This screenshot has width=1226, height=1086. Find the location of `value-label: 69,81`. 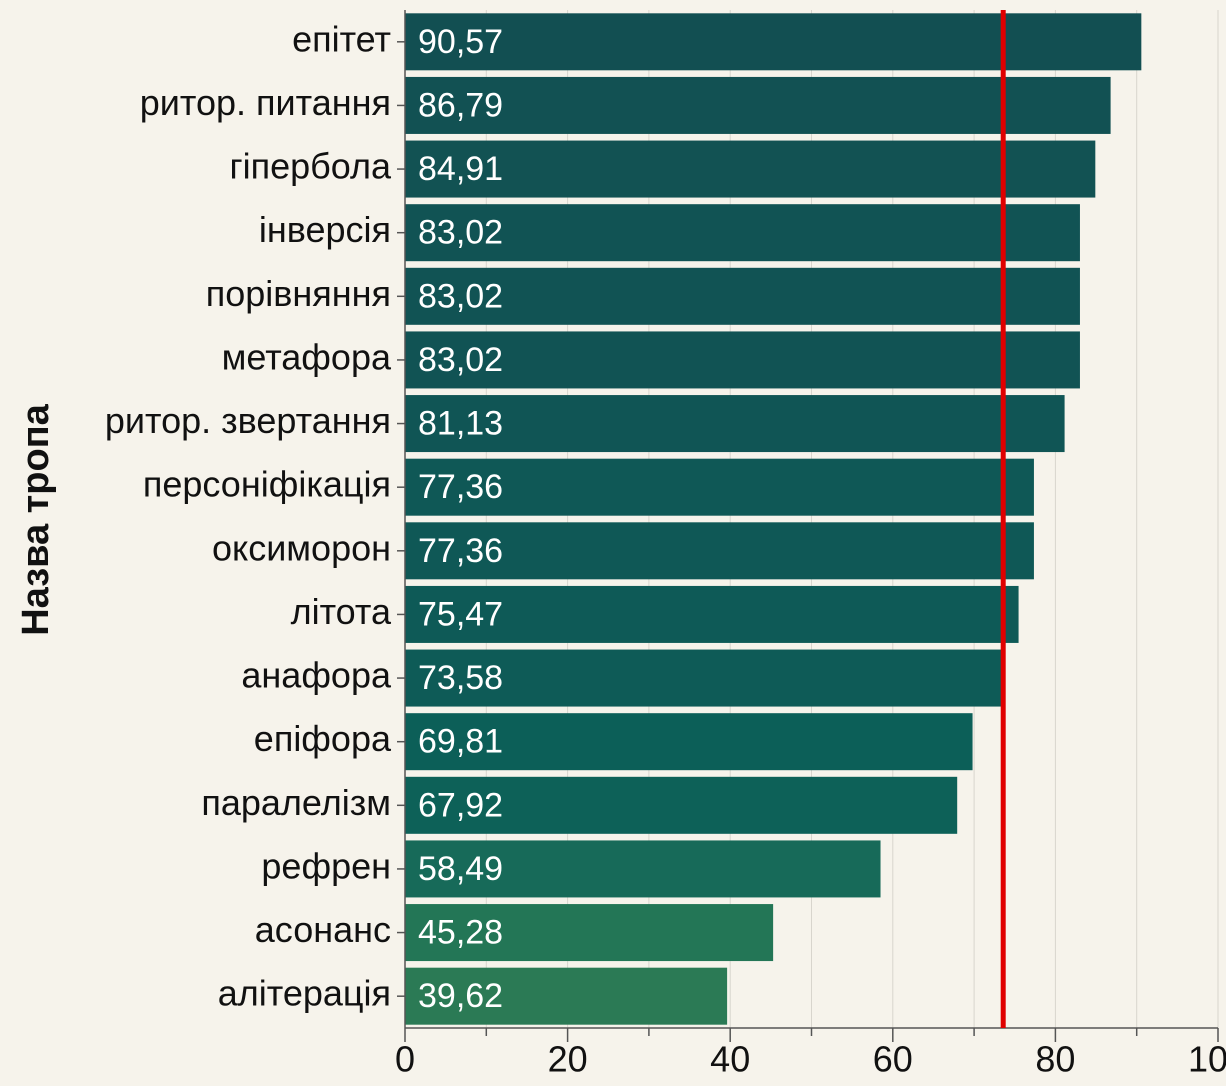

value-label: 69,81 is located at coordinates (460, 742).